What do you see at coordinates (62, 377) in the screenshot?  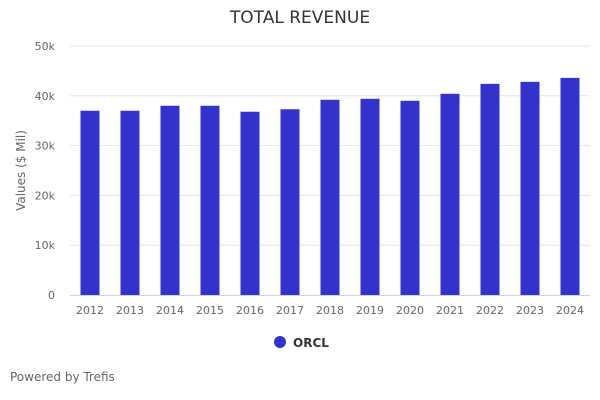 I see `powered-by-credit: Powered by Trefis` at bounding box center [62, 377].